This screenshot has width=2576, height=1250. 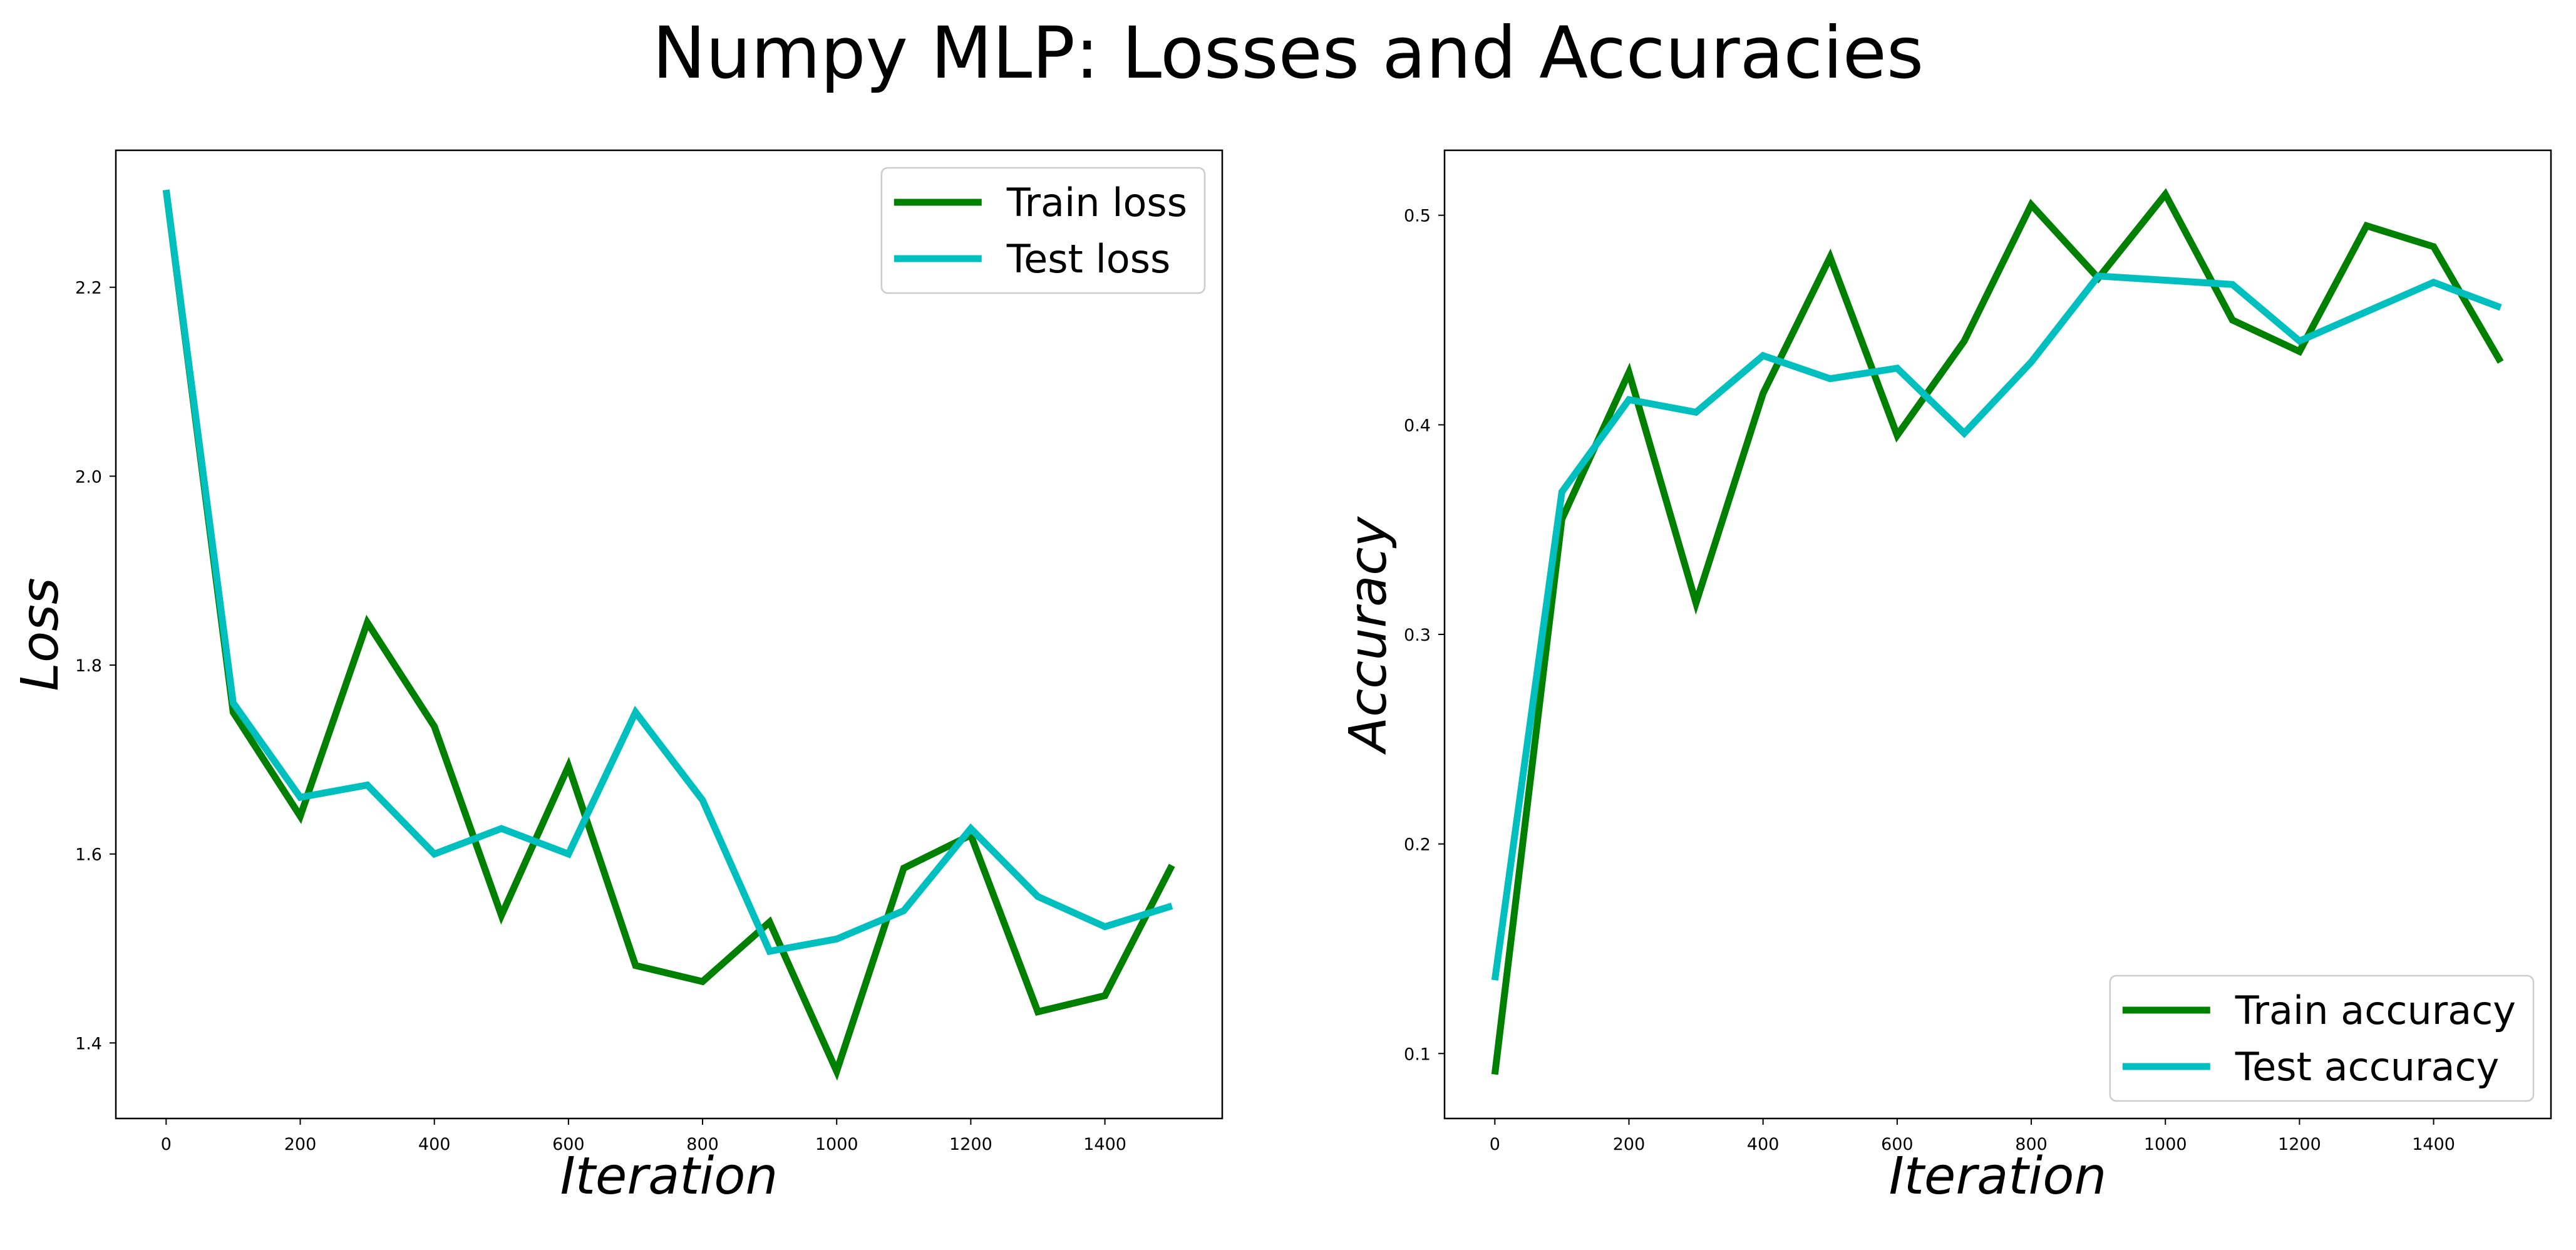 What do you see at coordinates (1417, 635) in the screenshot?
I see `y-tick-label: 0.3` at bounding box center [1417, 635].